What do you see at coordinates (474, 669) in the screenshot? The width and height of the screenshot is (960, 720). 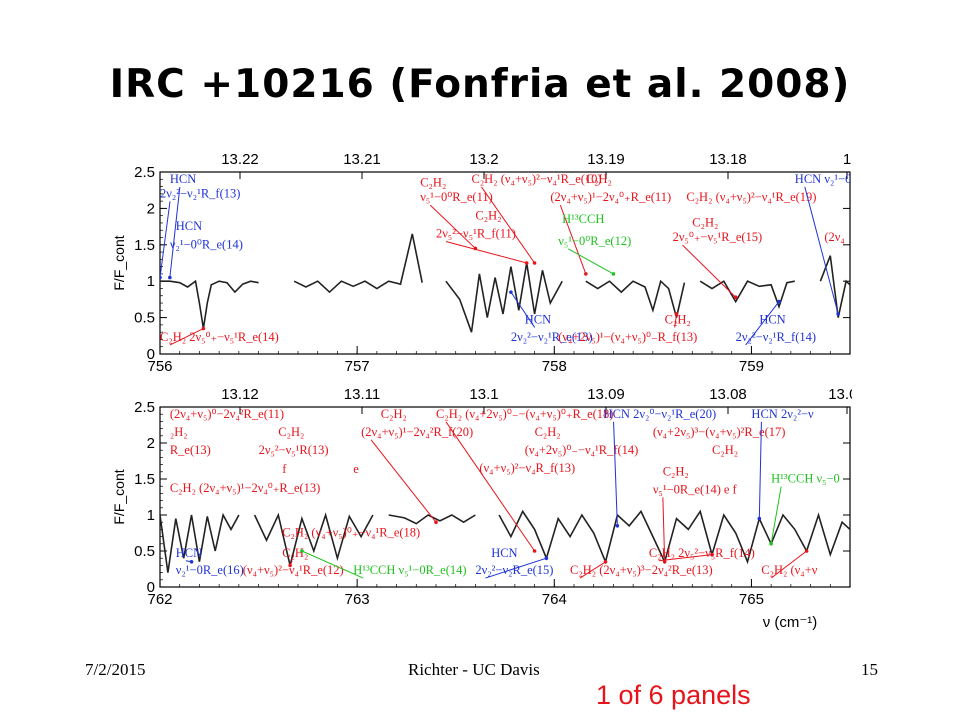 I see `footer-author: Richter - UC Davis` at bounding box center [474, 669].